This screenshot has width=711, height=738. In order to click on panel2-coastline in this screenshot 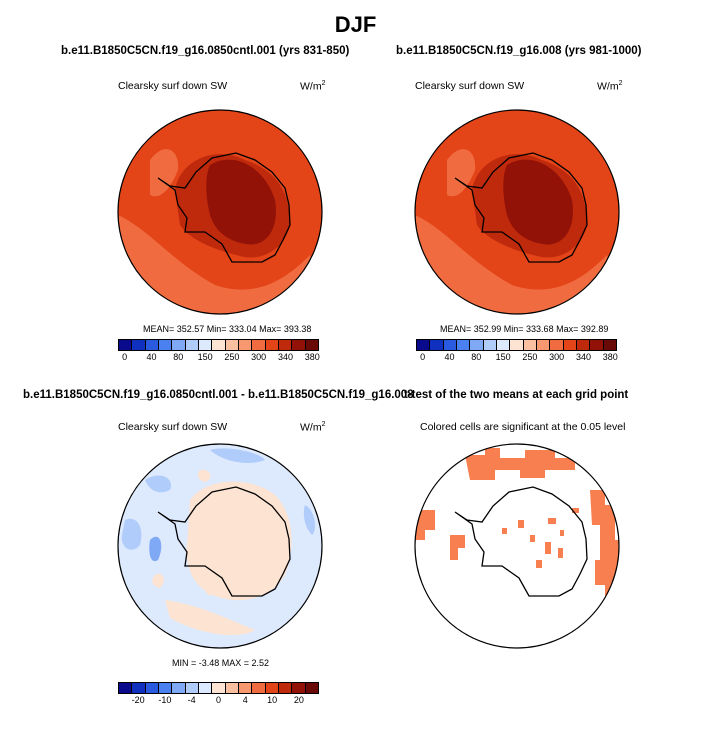, I will do `click(521, 207)`.